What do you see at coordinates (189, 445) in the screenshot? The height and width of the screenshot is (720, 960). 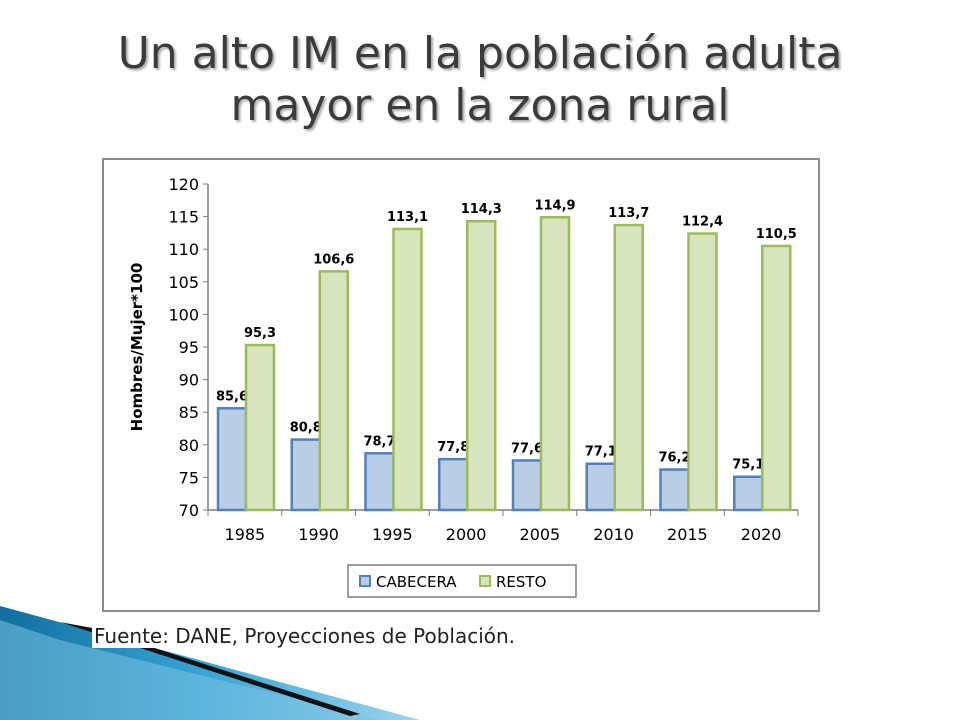 I see `y-tick-label: 80` at bounding box center [189, 445].